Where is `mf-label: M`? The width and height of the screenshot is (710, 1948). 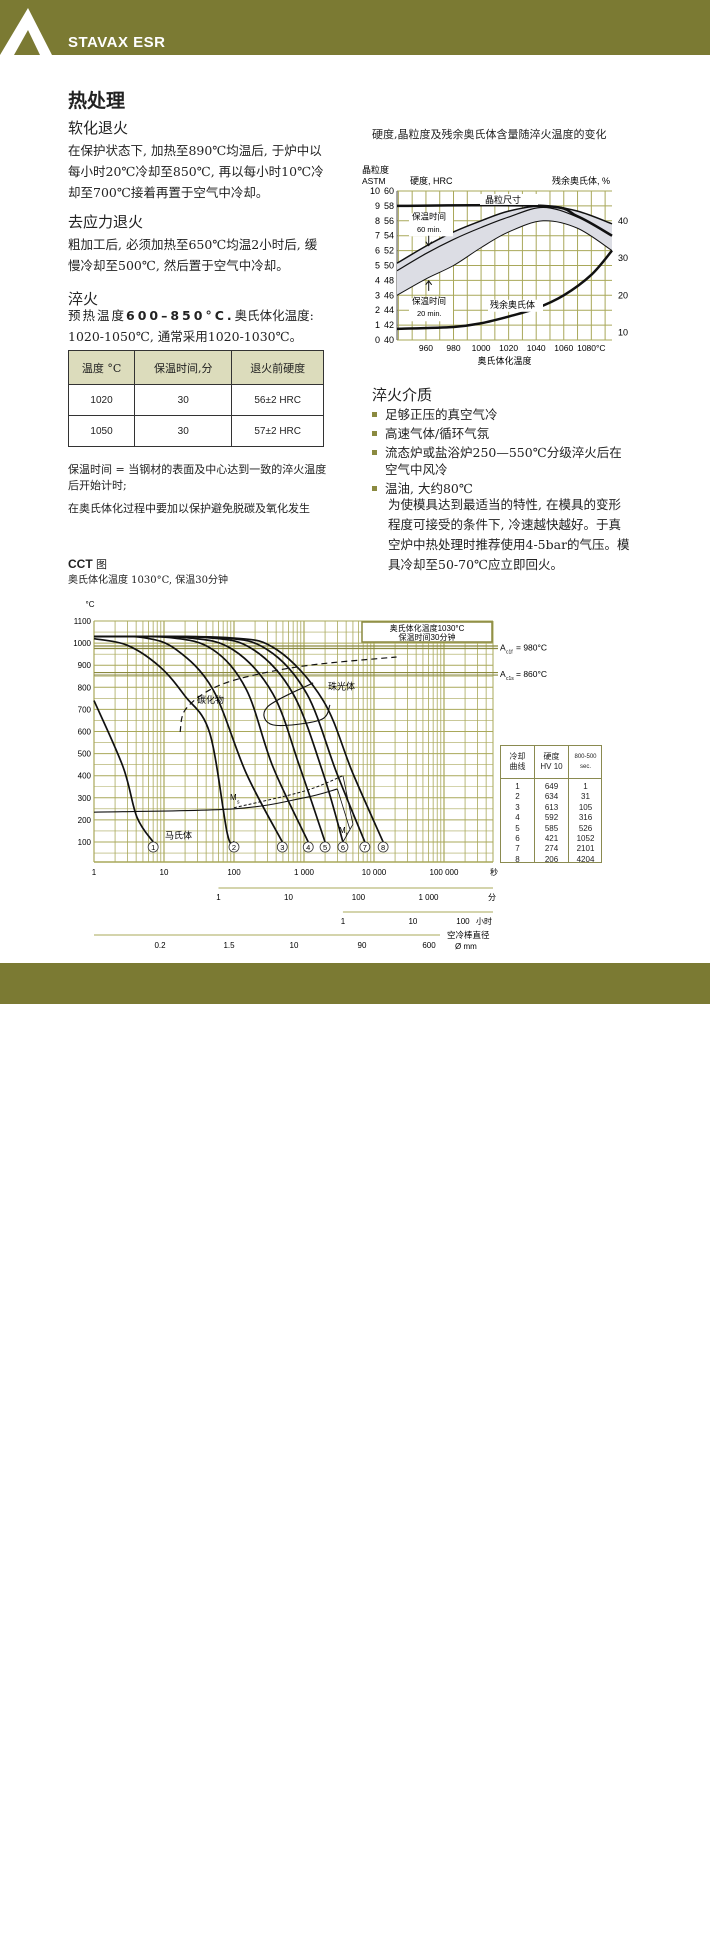 mf-label: M is located at coordinates (342, 830).